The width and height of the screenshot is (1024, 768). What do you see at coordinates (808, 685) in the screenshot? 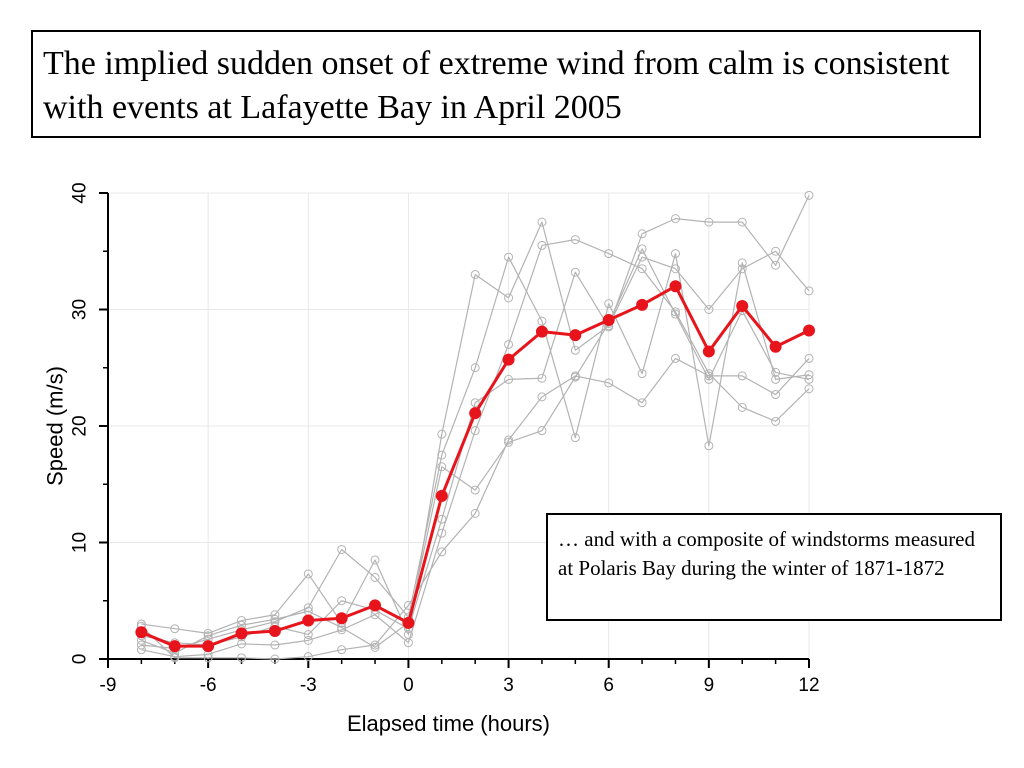
I see `x-tick-label: 12` at bounding box center [808, 685].